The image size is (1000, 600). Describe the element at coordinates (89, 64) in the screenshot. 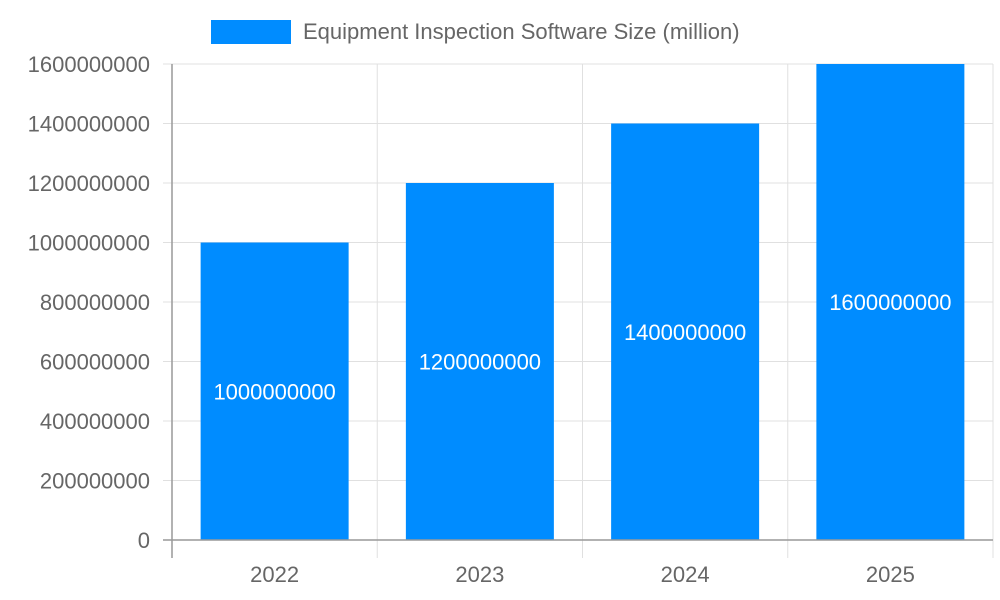

I see `y-tick-label: 1600000000` at that location.